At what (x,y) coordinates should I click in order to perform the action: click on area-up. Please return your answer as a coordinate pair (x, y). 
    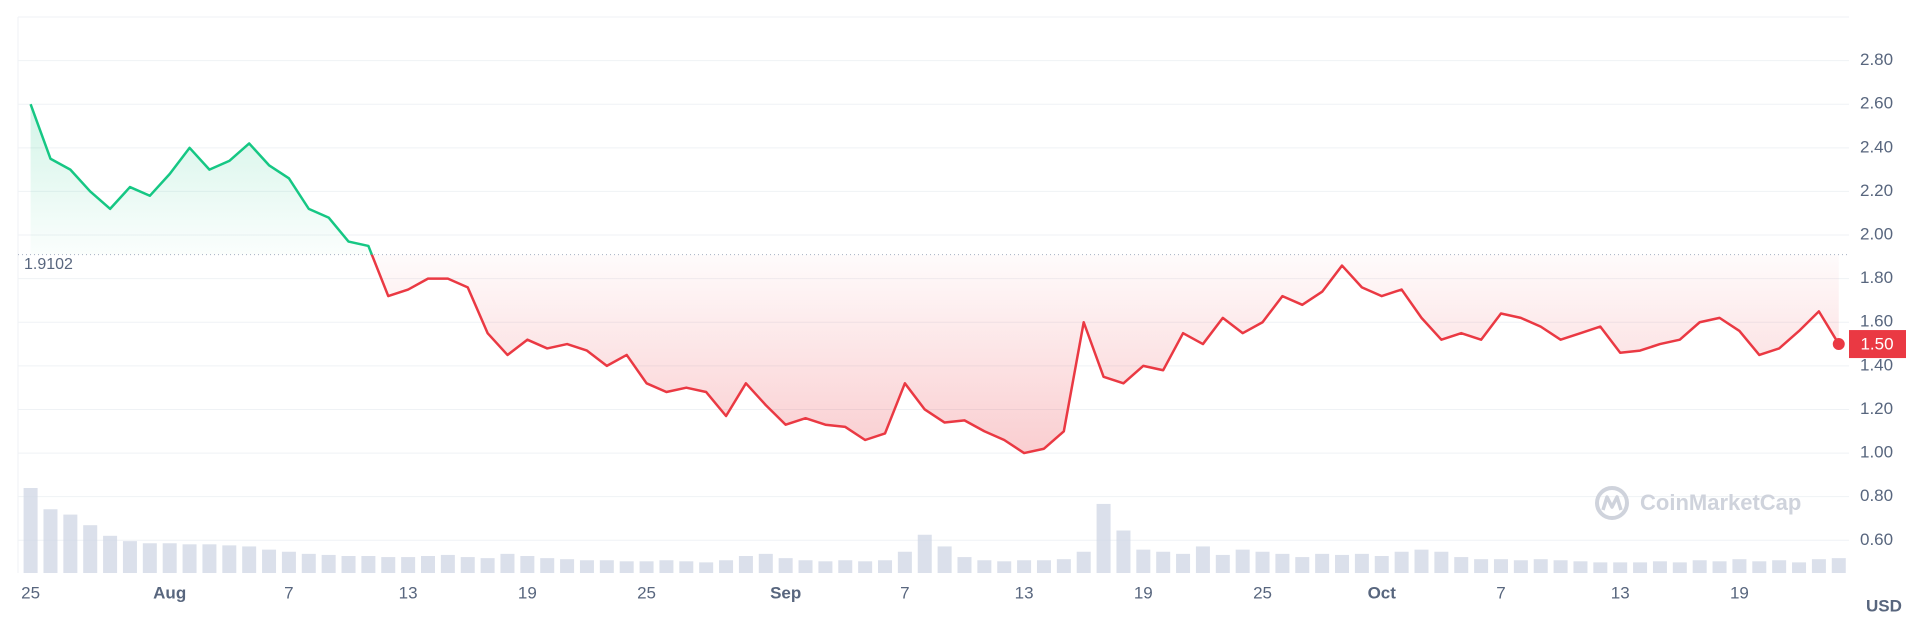
    Looking at the image, I should click on (201, 179).